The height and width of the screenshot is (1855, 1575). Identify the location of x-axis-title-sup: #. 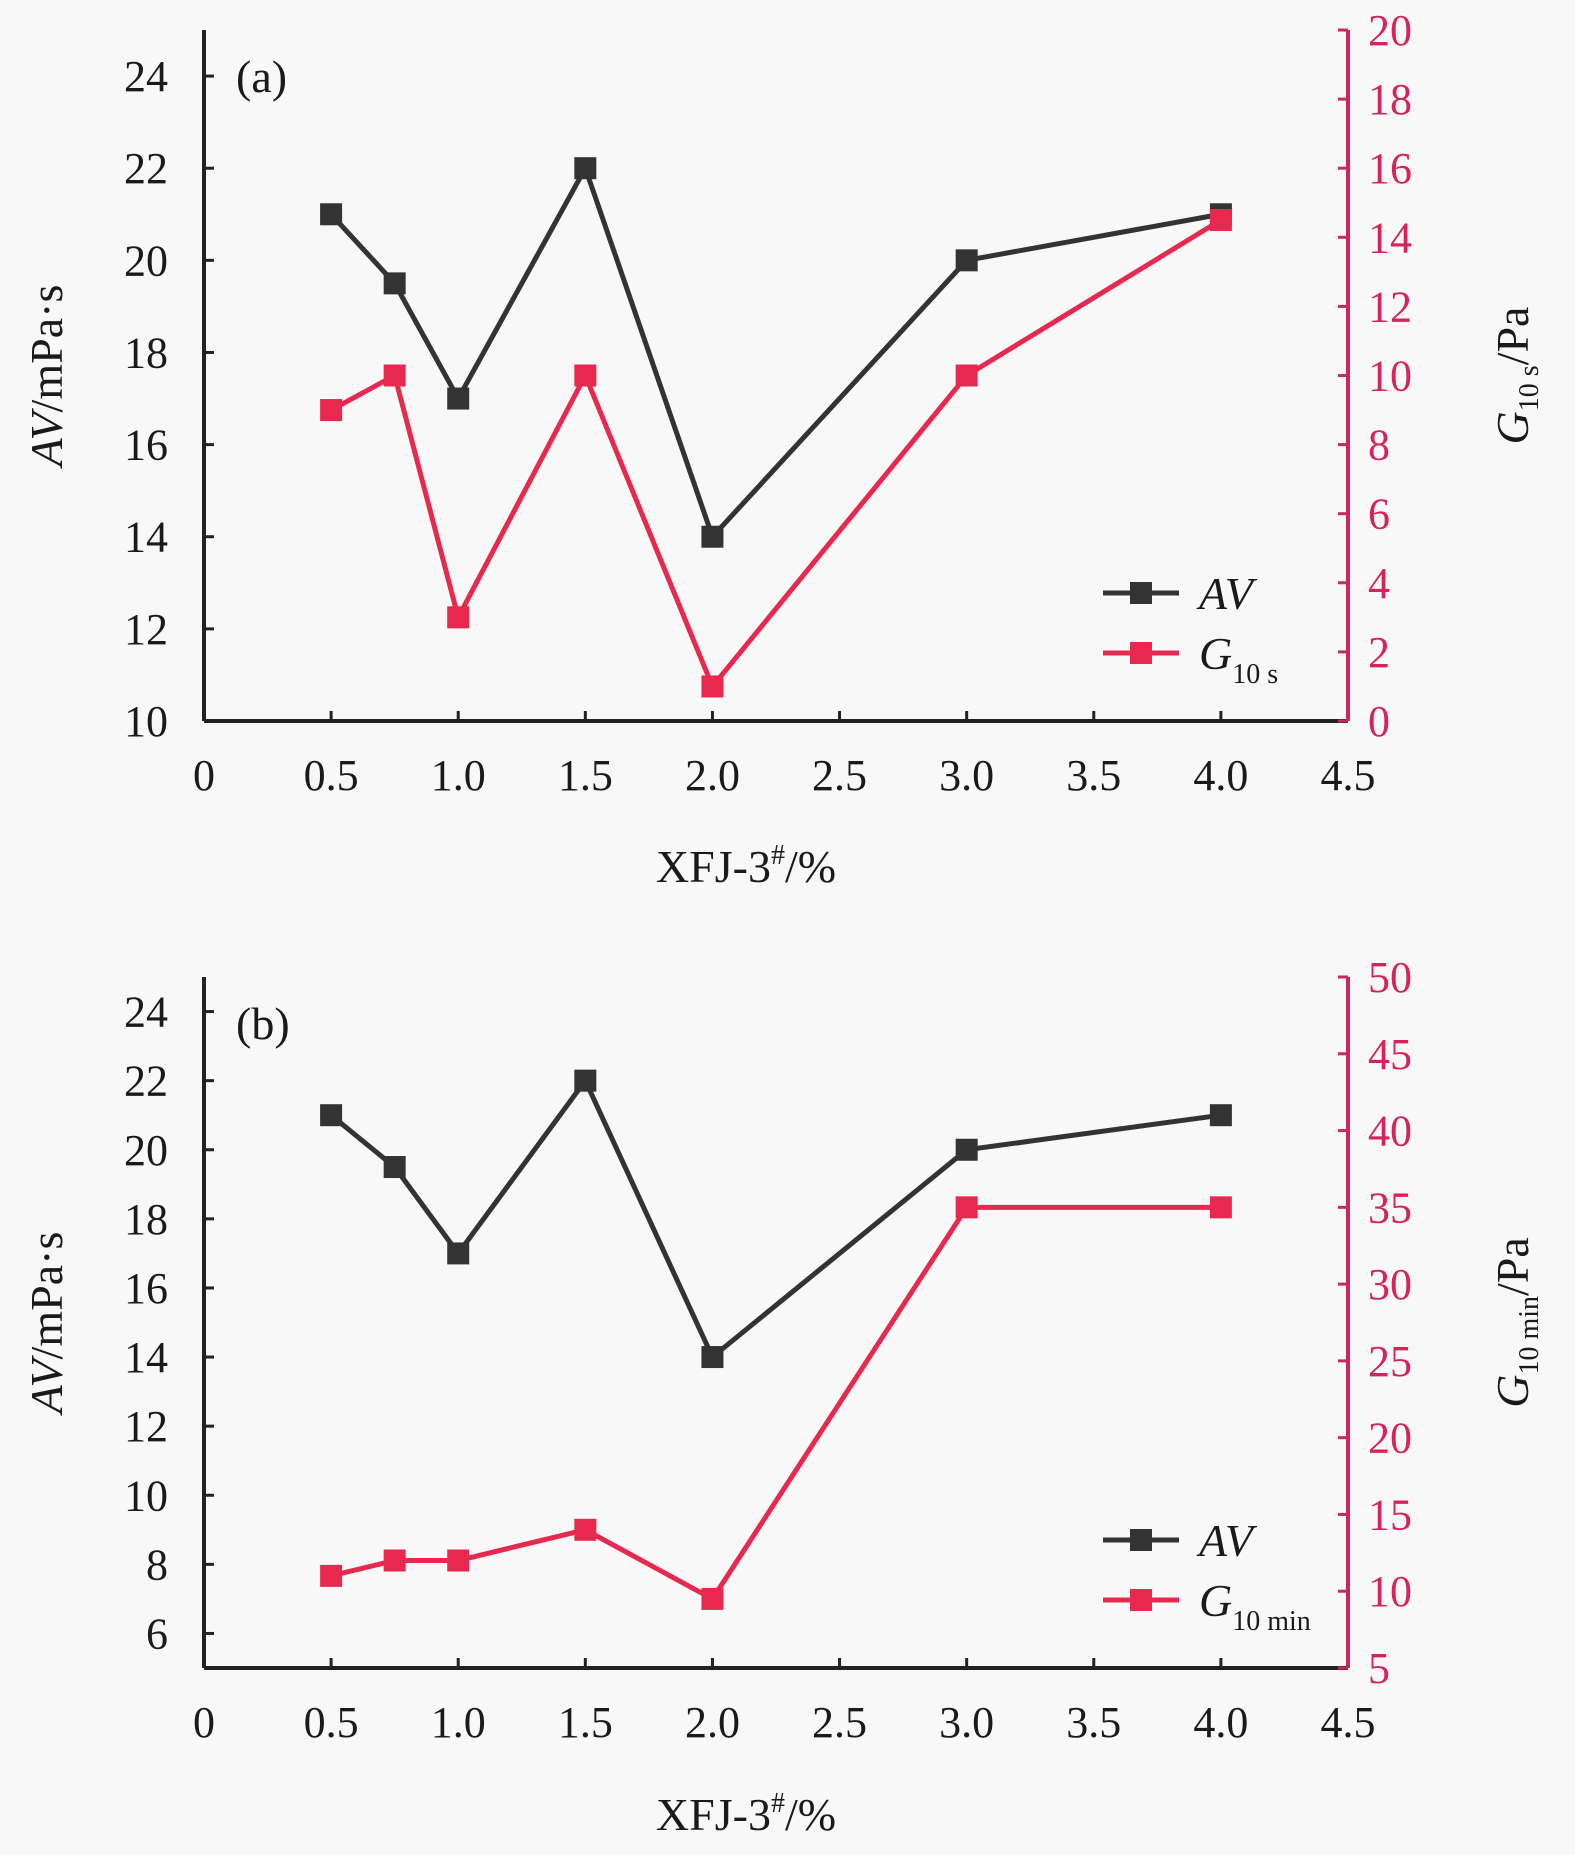
(778, 1803).